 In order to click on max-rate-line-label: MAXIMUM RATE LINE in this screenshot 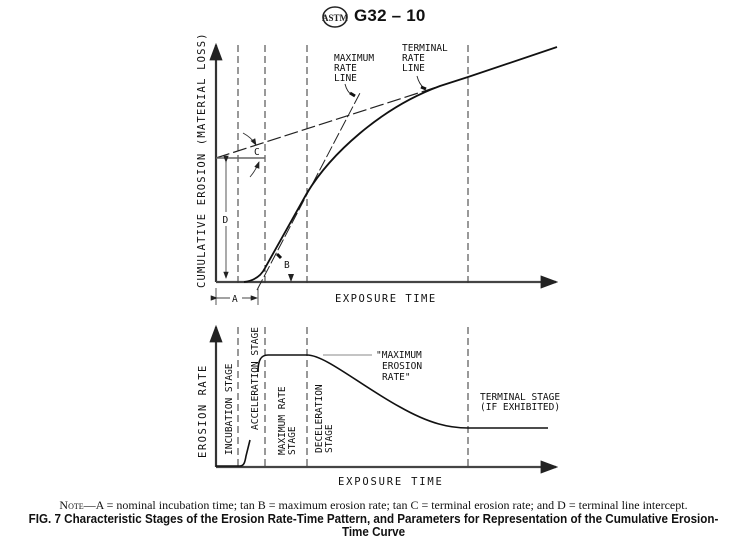, I will do `click(357, 68)`.